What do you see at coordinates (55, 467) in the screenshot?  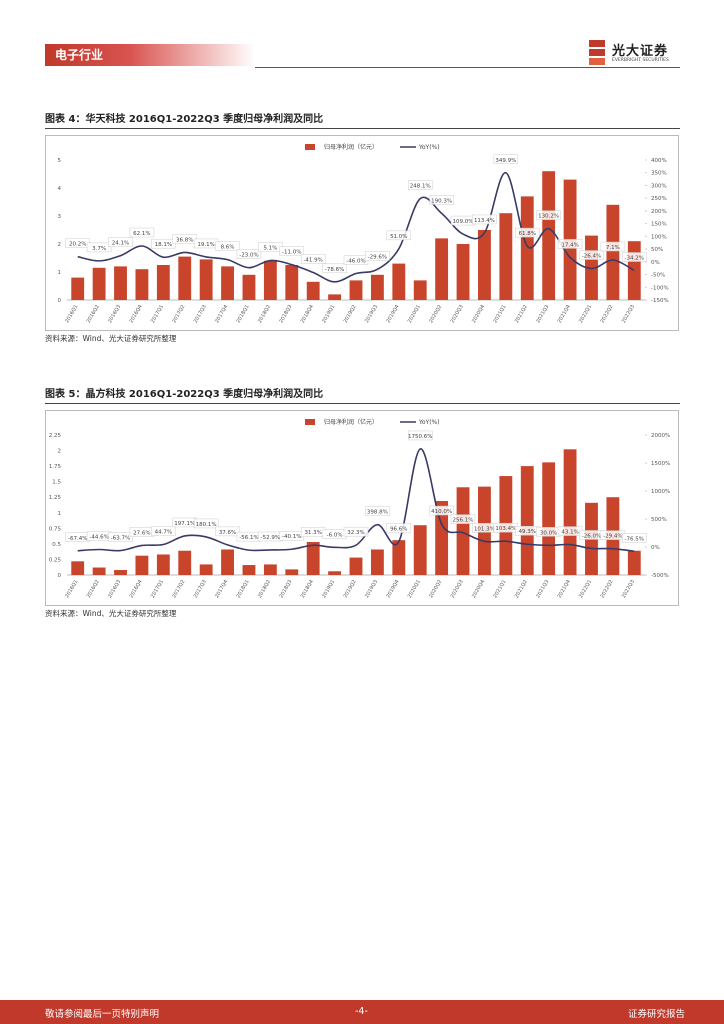 I see `y-tick-label: 1.75` at bounding box center [55, 467].